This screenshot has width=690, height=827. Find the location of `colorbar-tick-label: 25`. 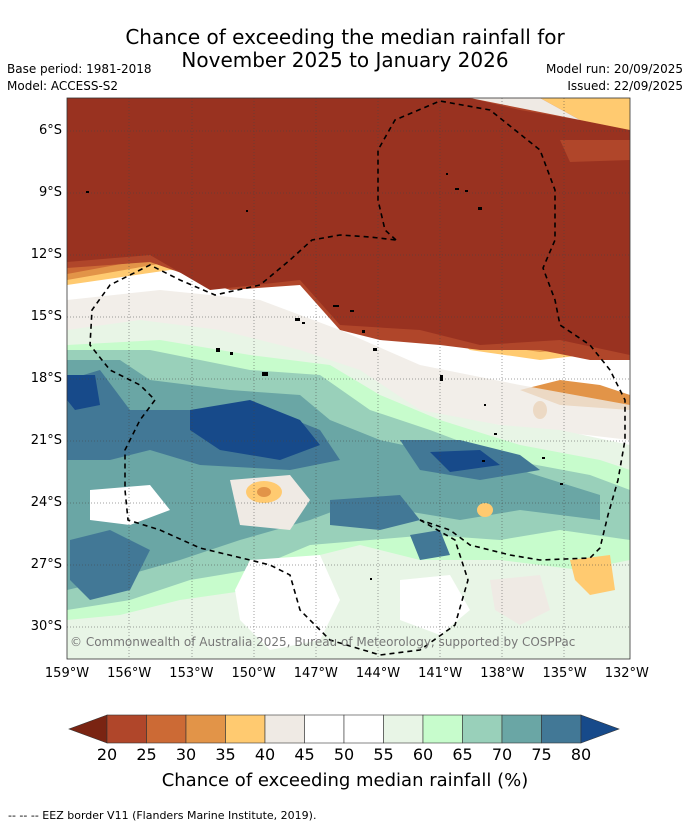

colorbar-tick-label: 25 is located at coordinates (146, 754).